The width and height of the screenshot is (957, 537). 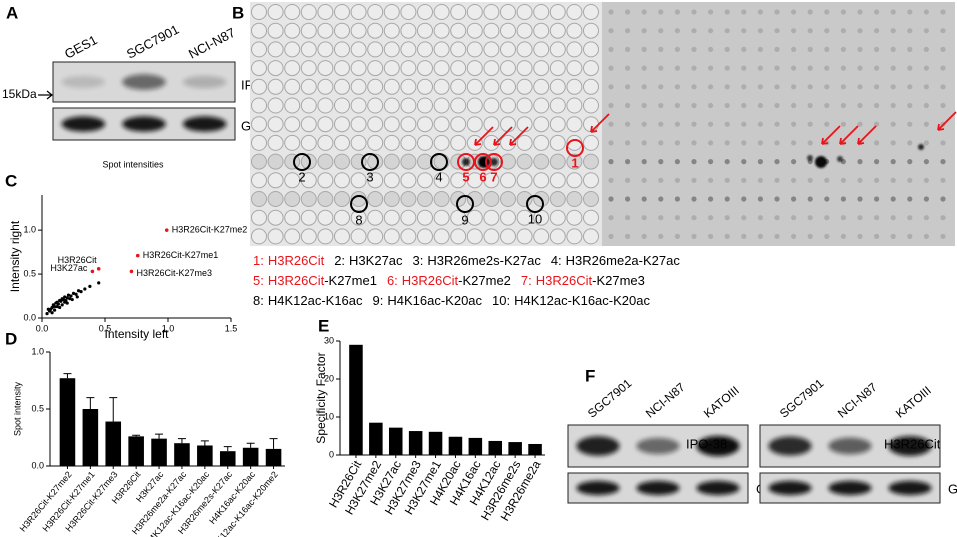 What do you see at coordinates (582, 300) in the screenshot?
I see `key-name: H4K12ac-K16ac-K20ac` at bounding box center [582, 300].